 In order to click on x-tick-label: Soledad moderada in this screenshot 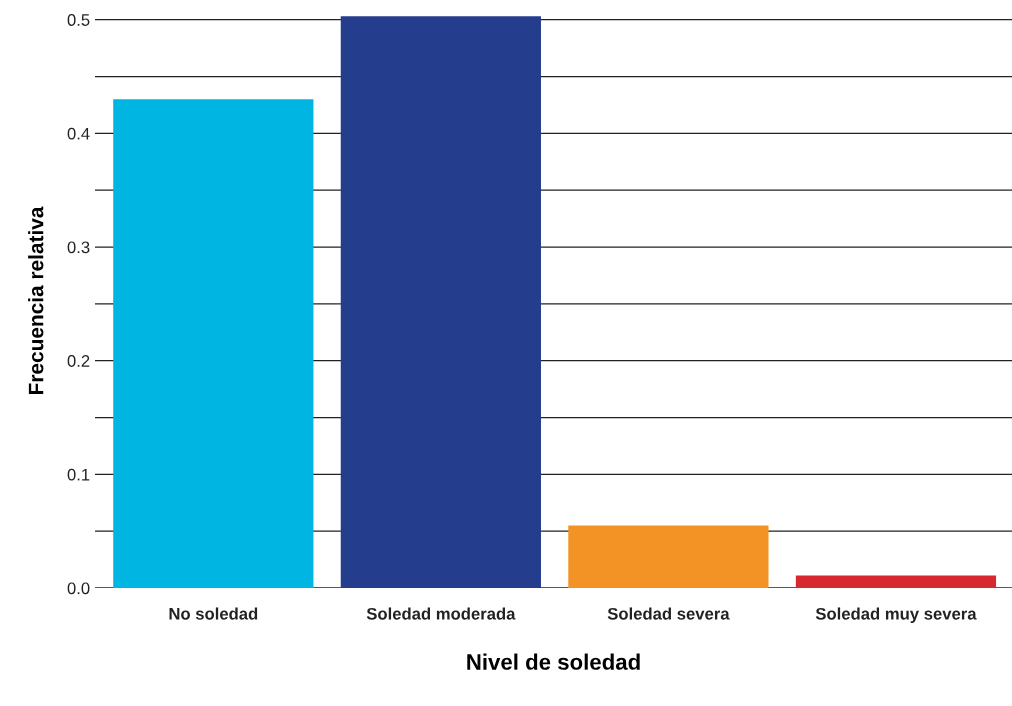, I will do `click(441, 613)`.